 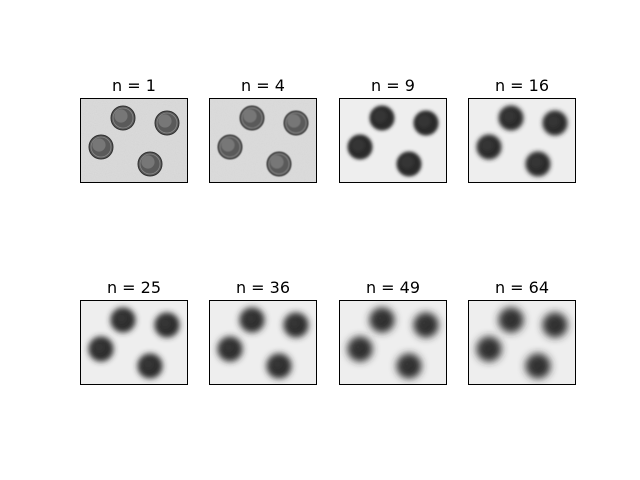 I want to click on panel-1: n = 1, so click(x=134, y=130).